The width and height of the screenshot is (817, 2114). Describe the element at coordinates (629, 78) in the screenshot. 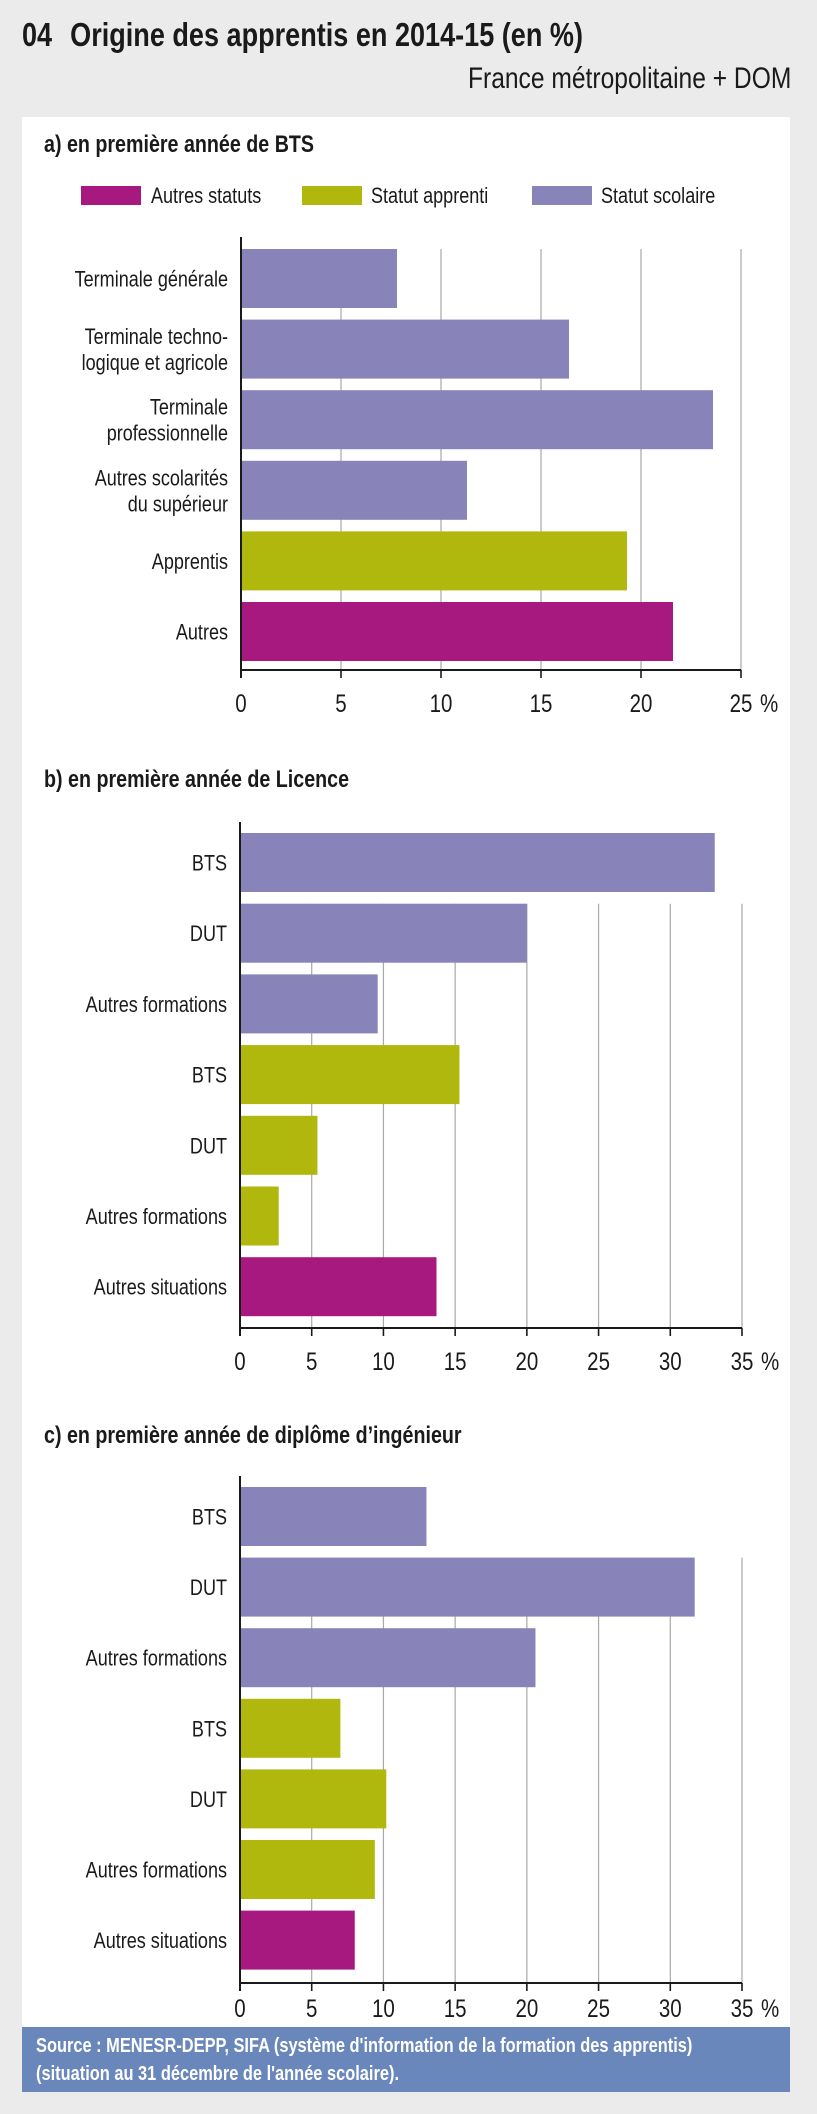

I see `figure-subtitle-text: France métropolitaine + DOM` at that location.